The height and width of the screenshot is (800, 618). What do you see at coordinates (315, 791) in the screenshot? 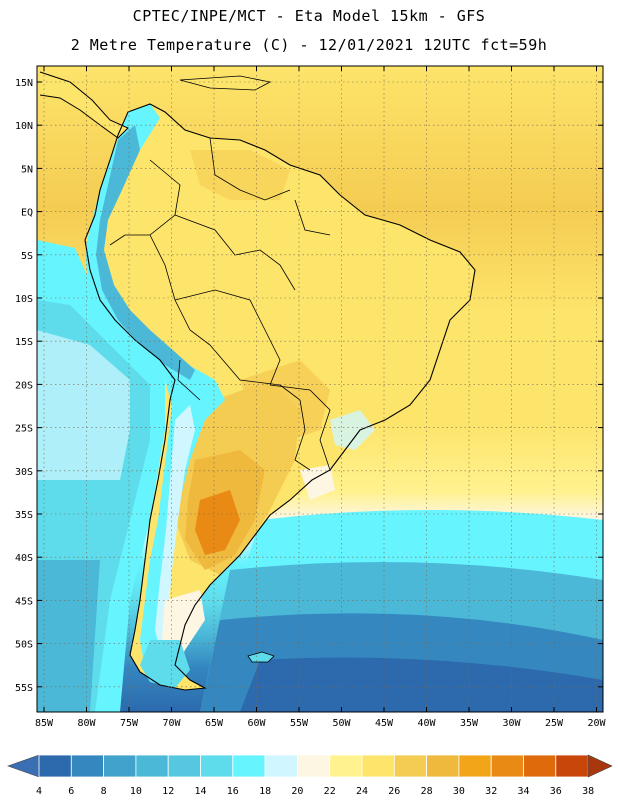
I see `colorbar-labels: 4 6 8 10 12 14 16 18 20 22 24 26 28 30 32 34 36 38` at bounding box center [315, 791].